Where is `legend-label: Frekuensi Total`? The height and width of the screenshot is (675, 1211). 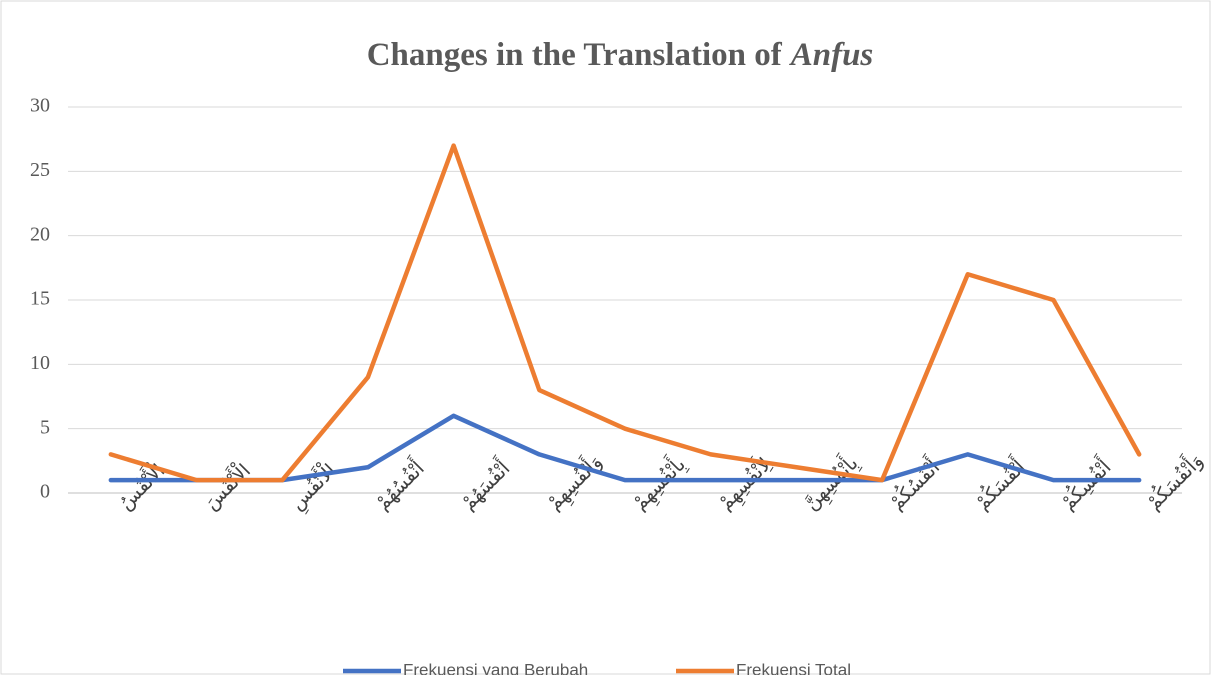
legend-label: Frekuensi Total is located at coordinates (793, 667).